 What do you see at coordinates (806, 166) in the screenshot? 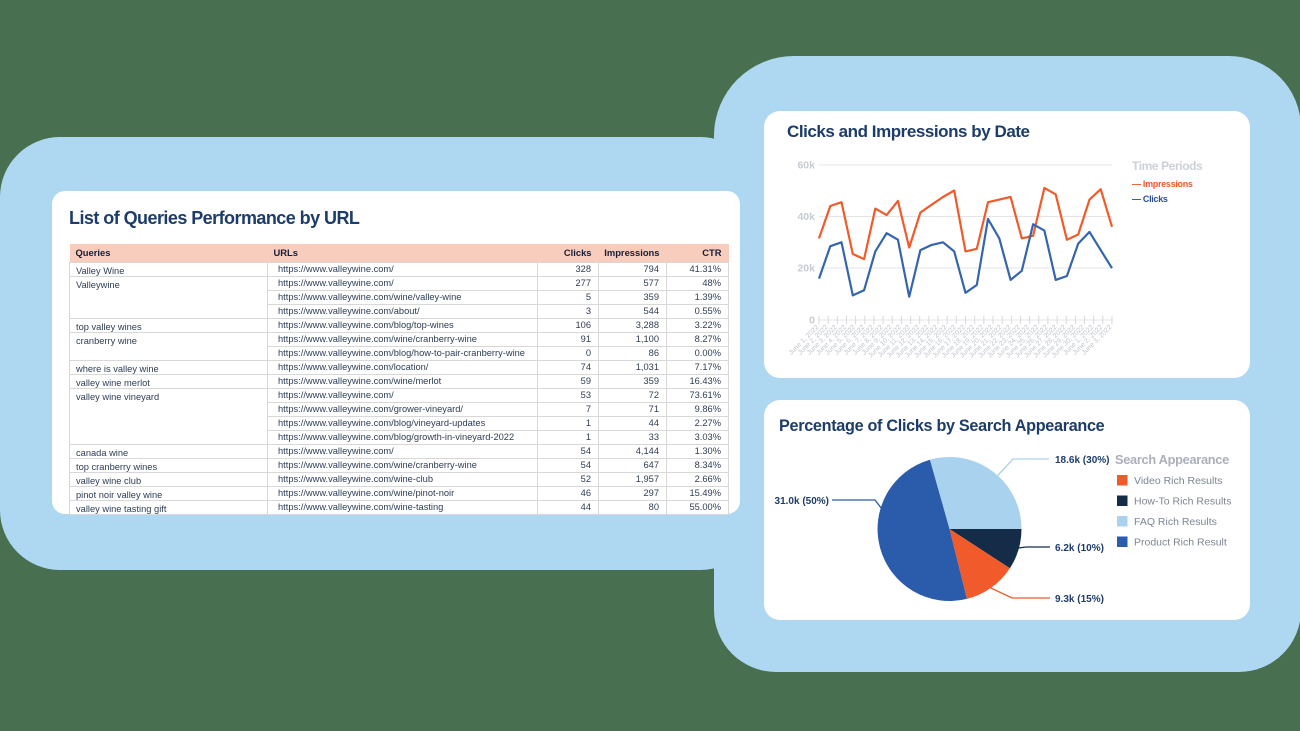
I see `svg-text: 60k` at bounding box center [806, 166].